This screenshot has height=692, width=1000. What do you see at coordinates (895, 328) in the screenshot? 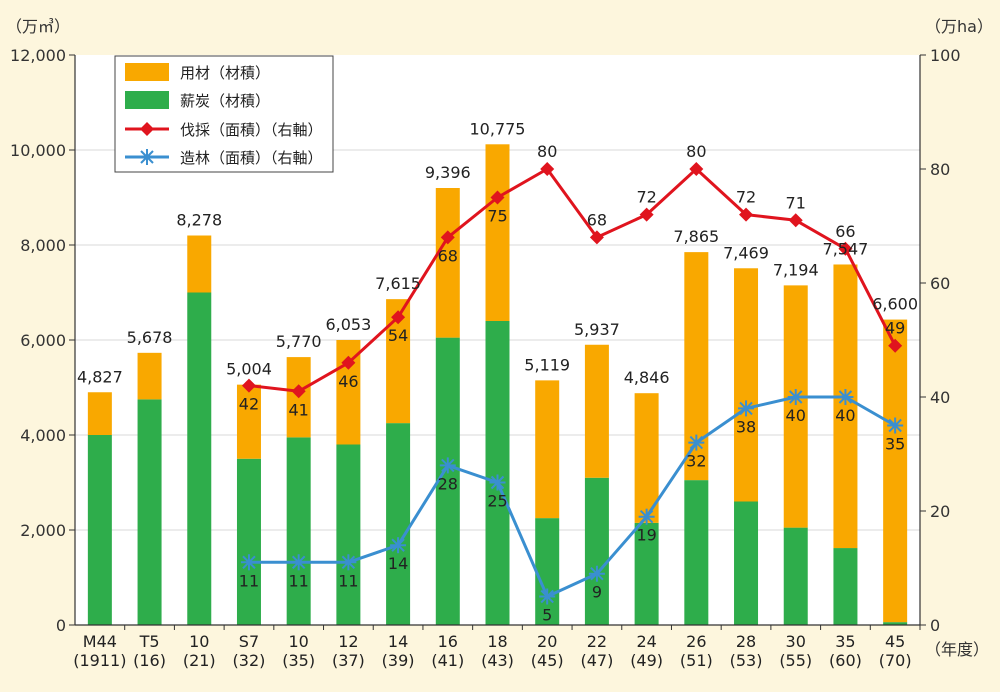
I see `line-value-label: 49` at bounding box center [895, 328].